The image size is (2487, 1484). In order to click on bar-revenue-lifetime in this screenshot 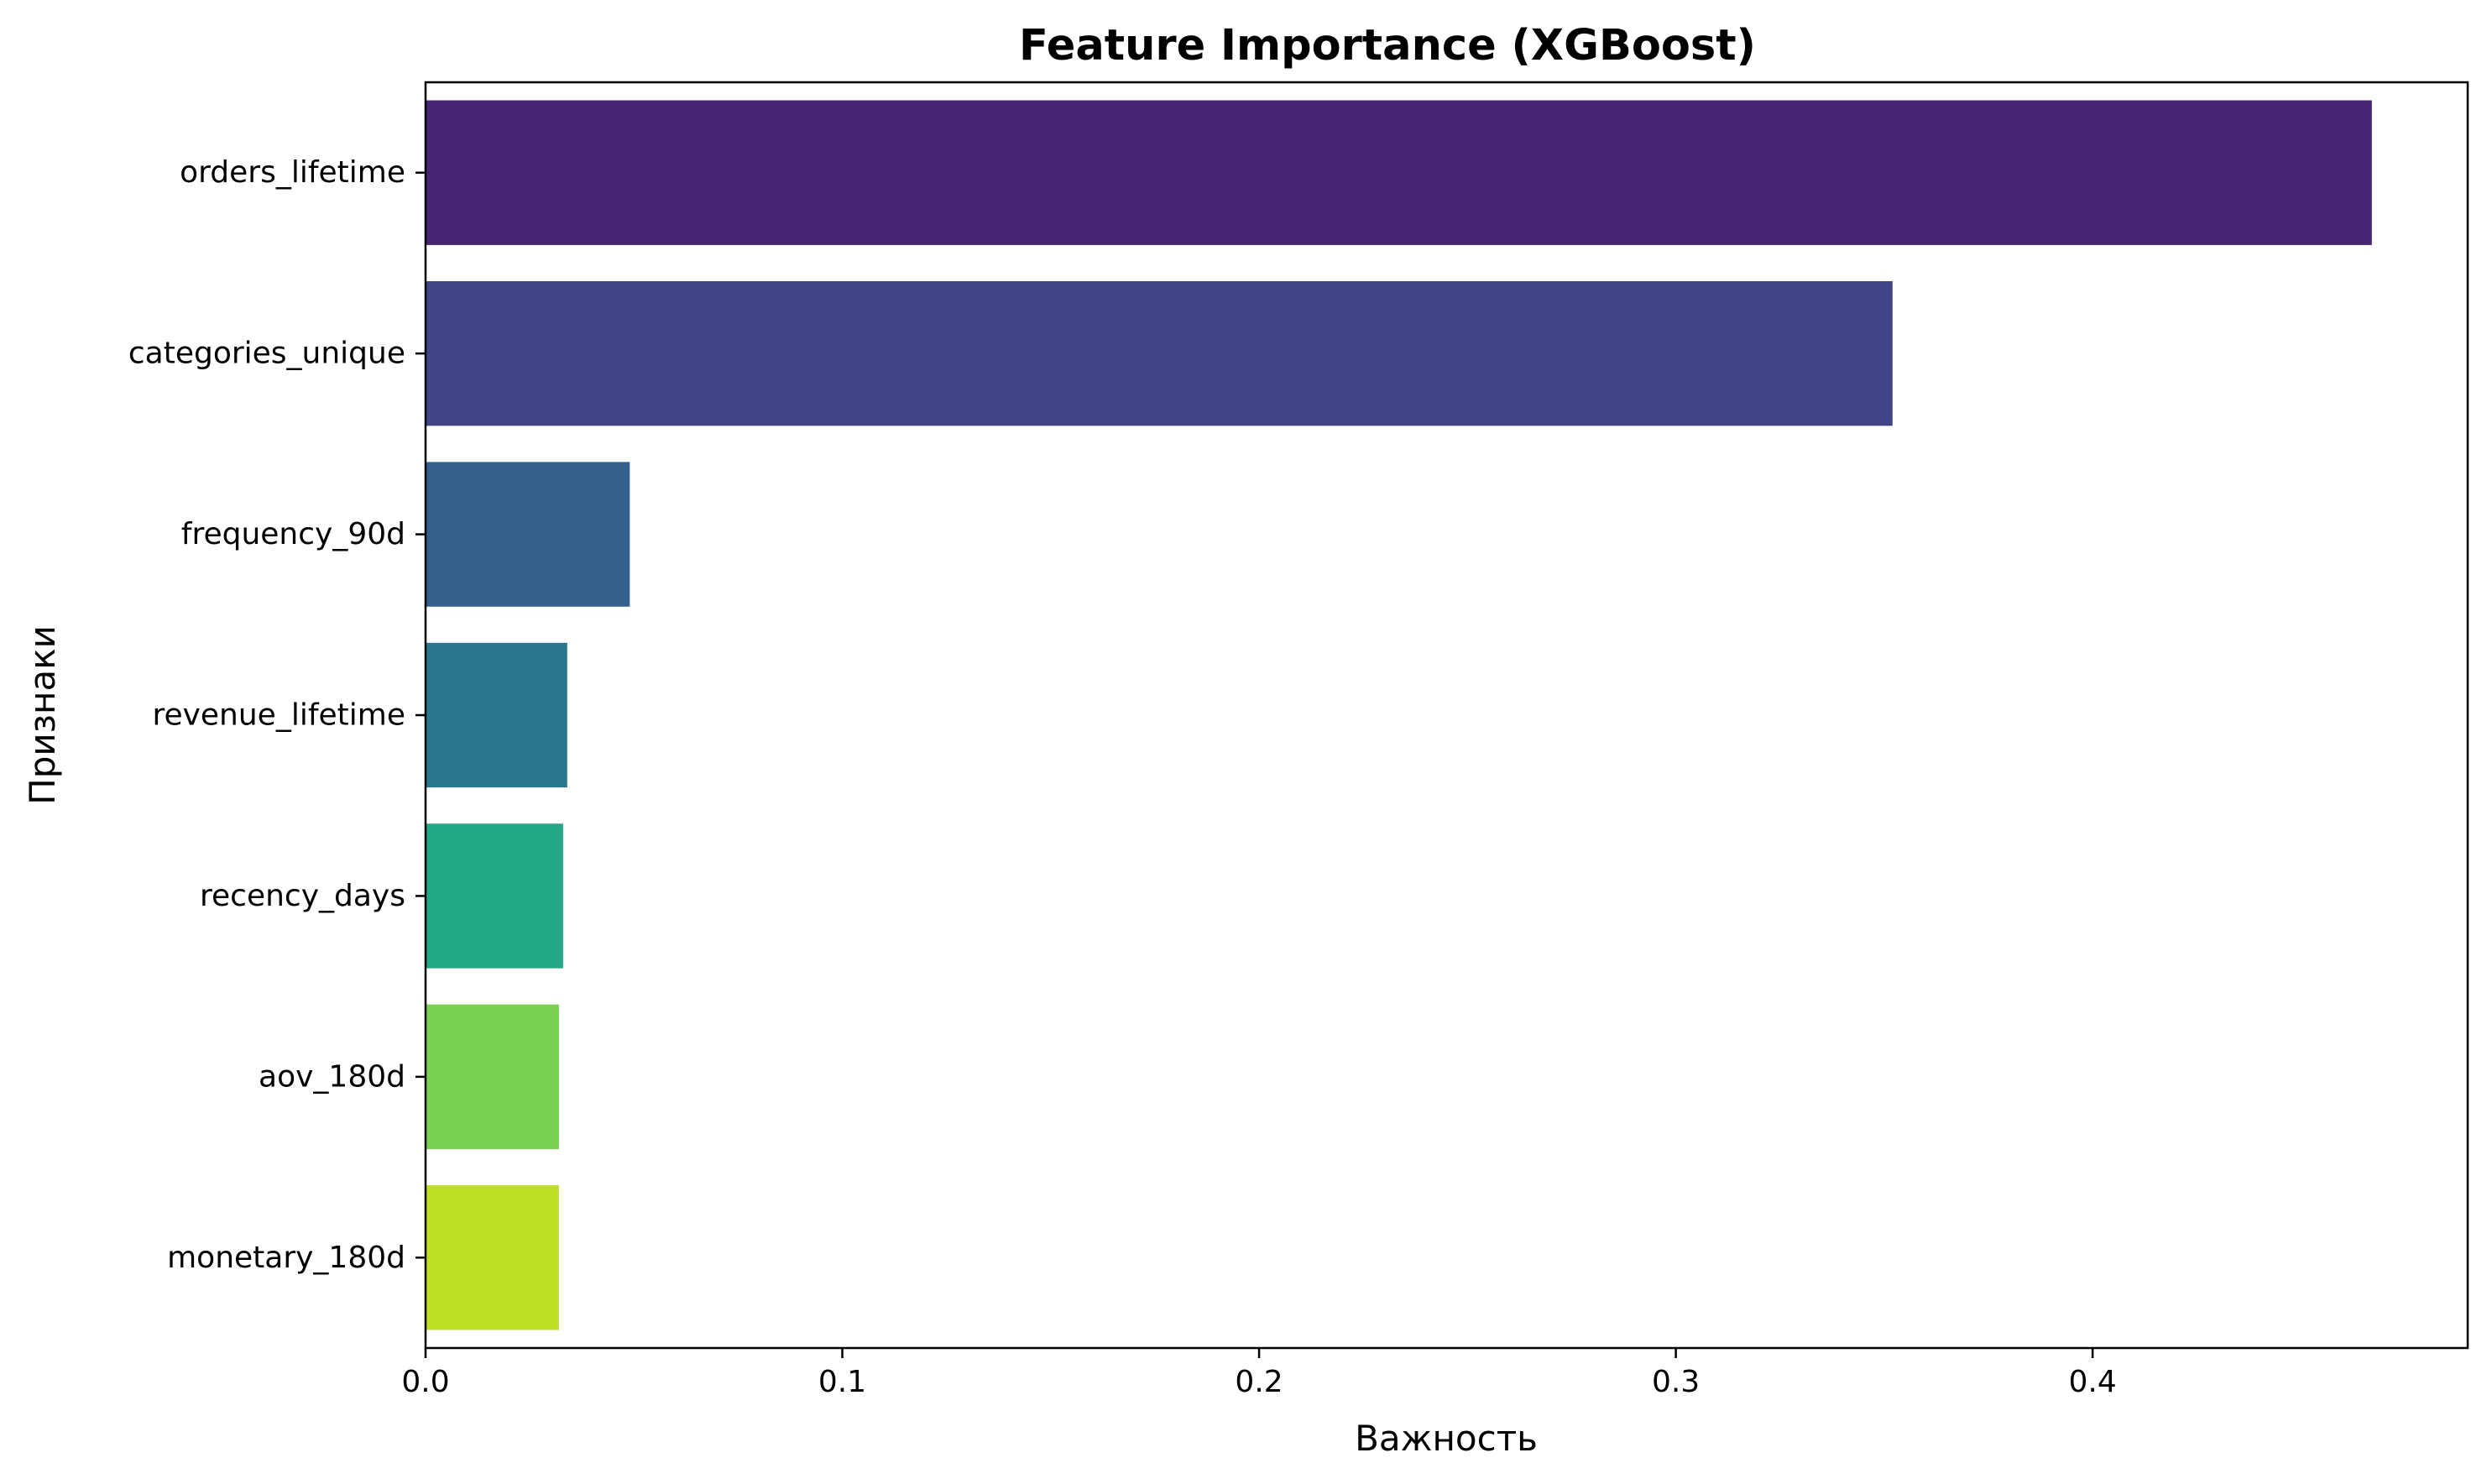, I will do `click(496, 715)`.